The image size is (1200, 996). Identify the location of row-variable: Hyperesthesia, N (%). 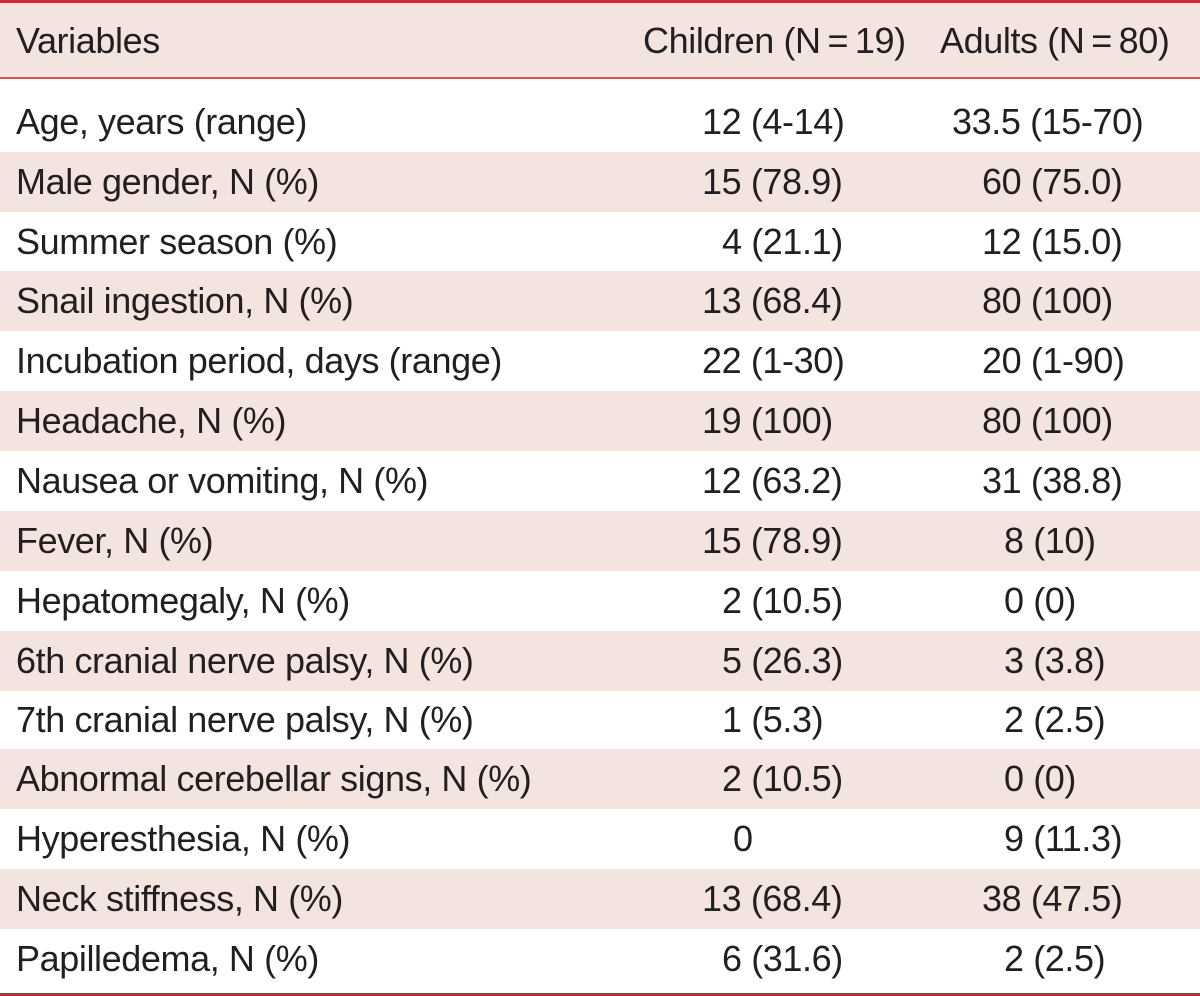
(183, 838).